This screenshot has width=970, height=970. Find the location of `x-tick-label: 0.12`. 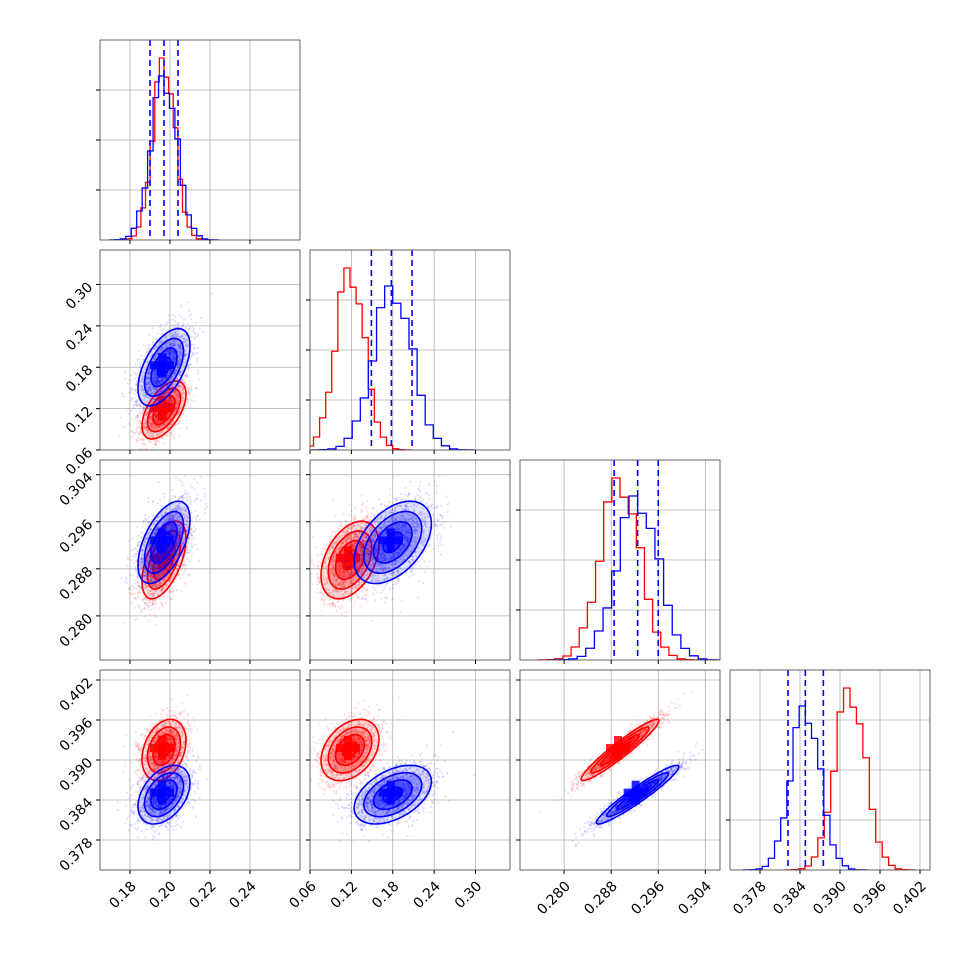

x-tick-label: 0.12 is located at coordinates (344, 894).